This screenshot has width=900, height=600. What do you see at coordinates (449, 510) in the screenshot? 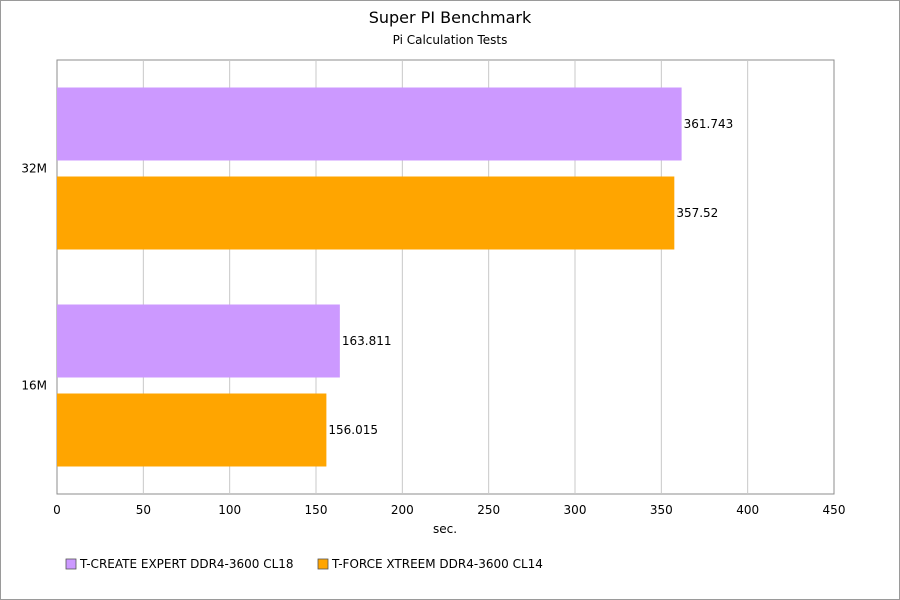
I see `x-axis-ticks: 0 50 100 150 200 250 300 350 400 450` at bounding box center [449, 510].